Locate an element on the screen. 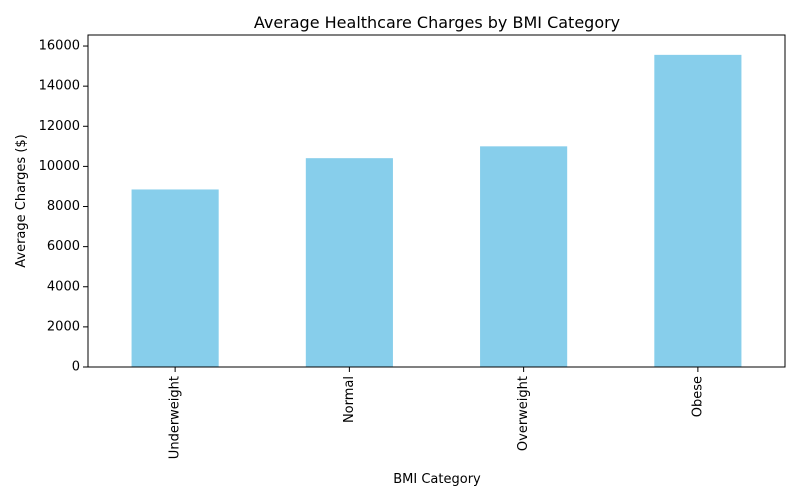 This screenshot has height=500, width=800. y-tick-label: 12000 is located at coordinates (59, 126).